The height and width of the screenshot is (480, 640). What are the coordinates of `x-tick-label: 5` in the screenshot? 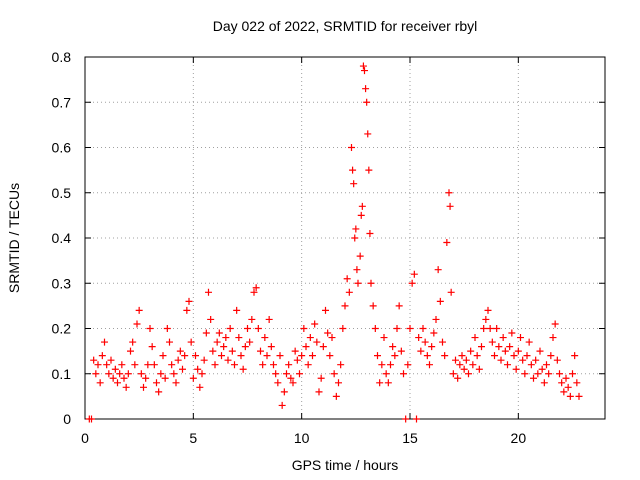 It's located at (193, 438).